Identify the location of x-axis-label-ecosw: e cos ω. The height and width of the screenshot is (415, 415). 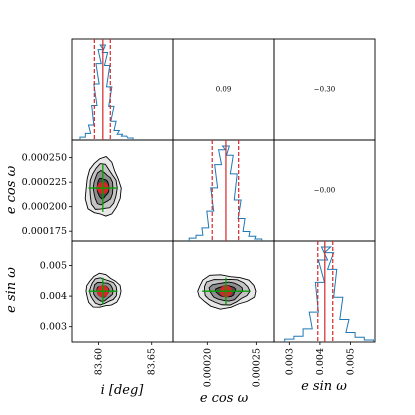
(224, 398).